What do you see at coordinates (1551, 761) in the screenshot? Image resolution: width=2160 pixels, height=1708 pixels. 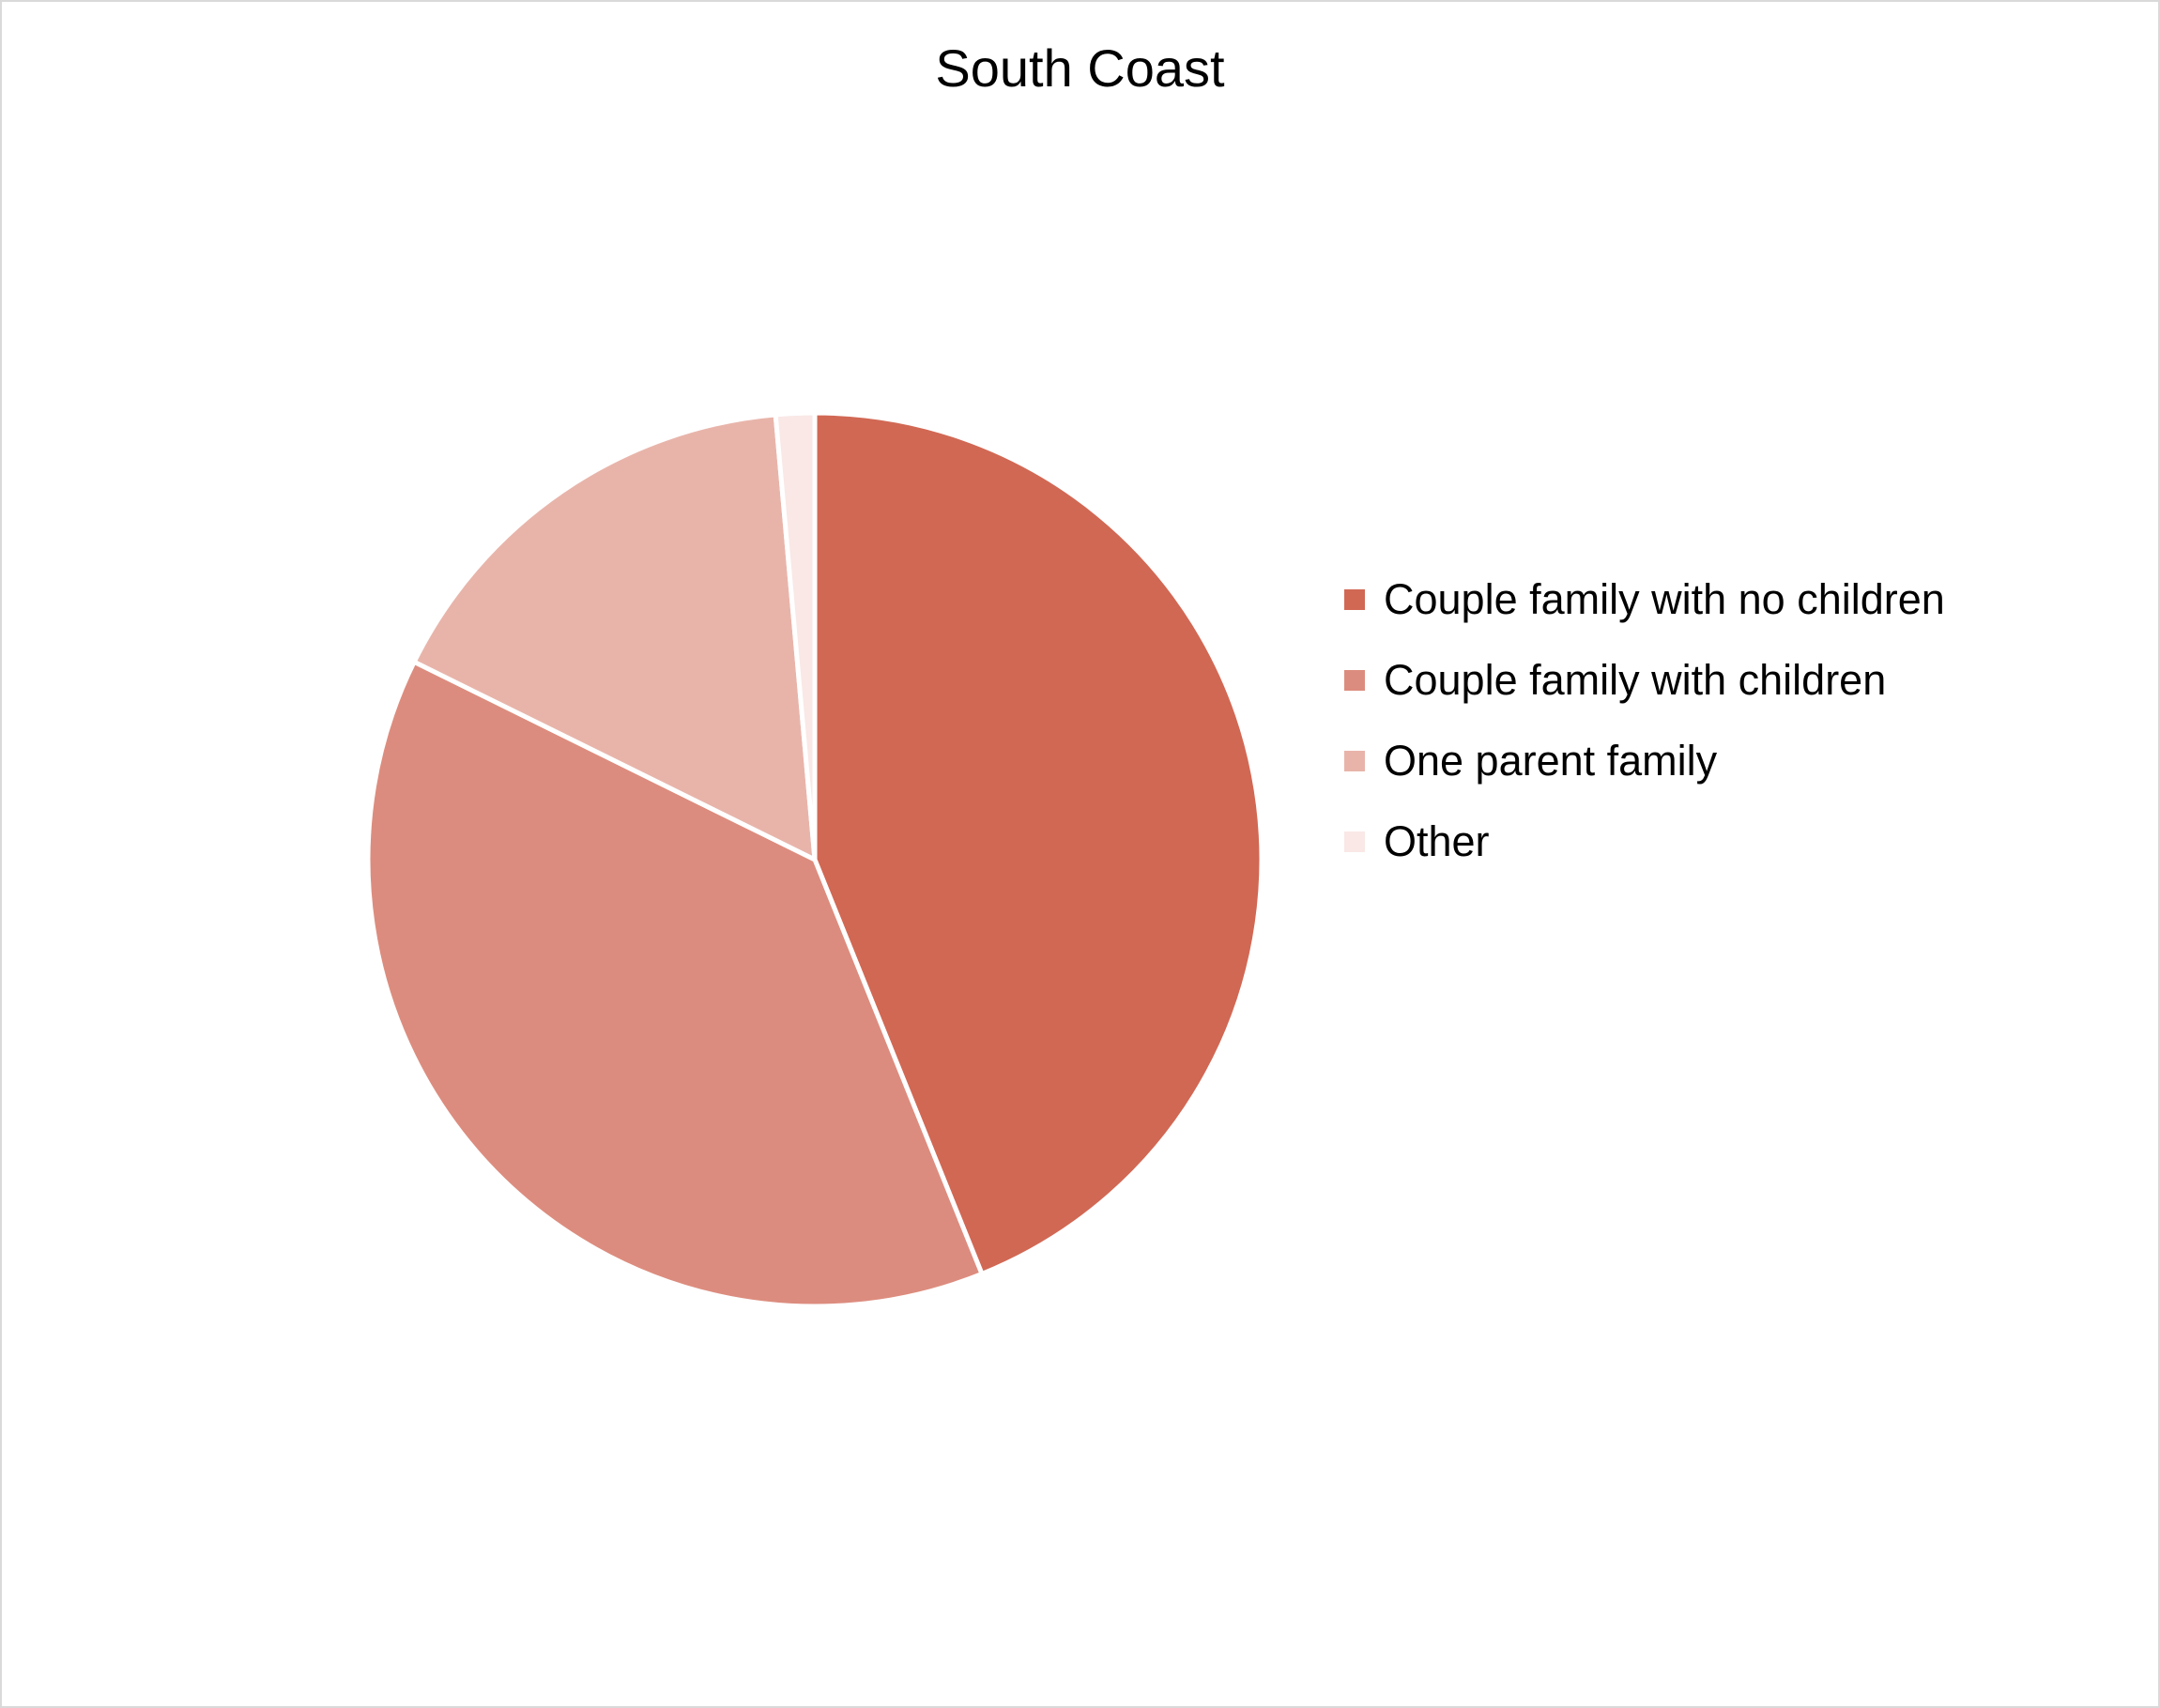 I see `legend-label: One parent family` at bounding box center [1551, 761].